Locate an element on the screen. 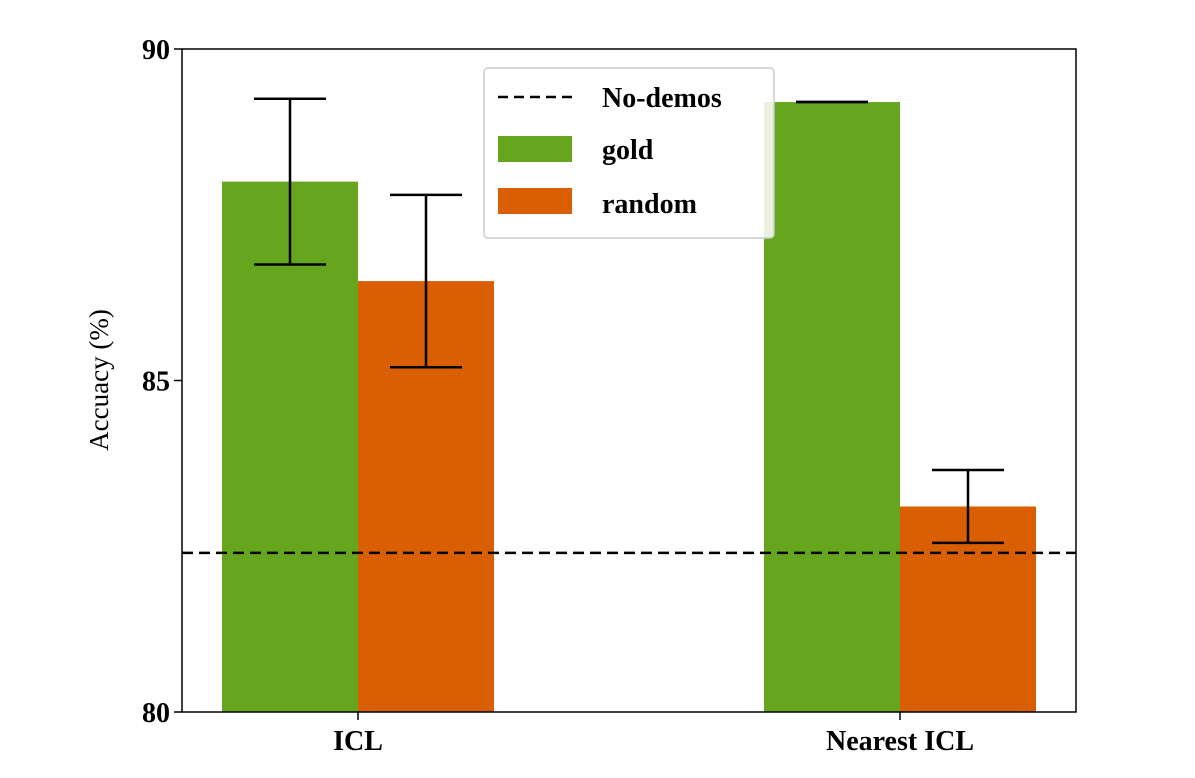 The image size is (1195, 778). legend: No-demos gold random is located at coordinates (629, 153).